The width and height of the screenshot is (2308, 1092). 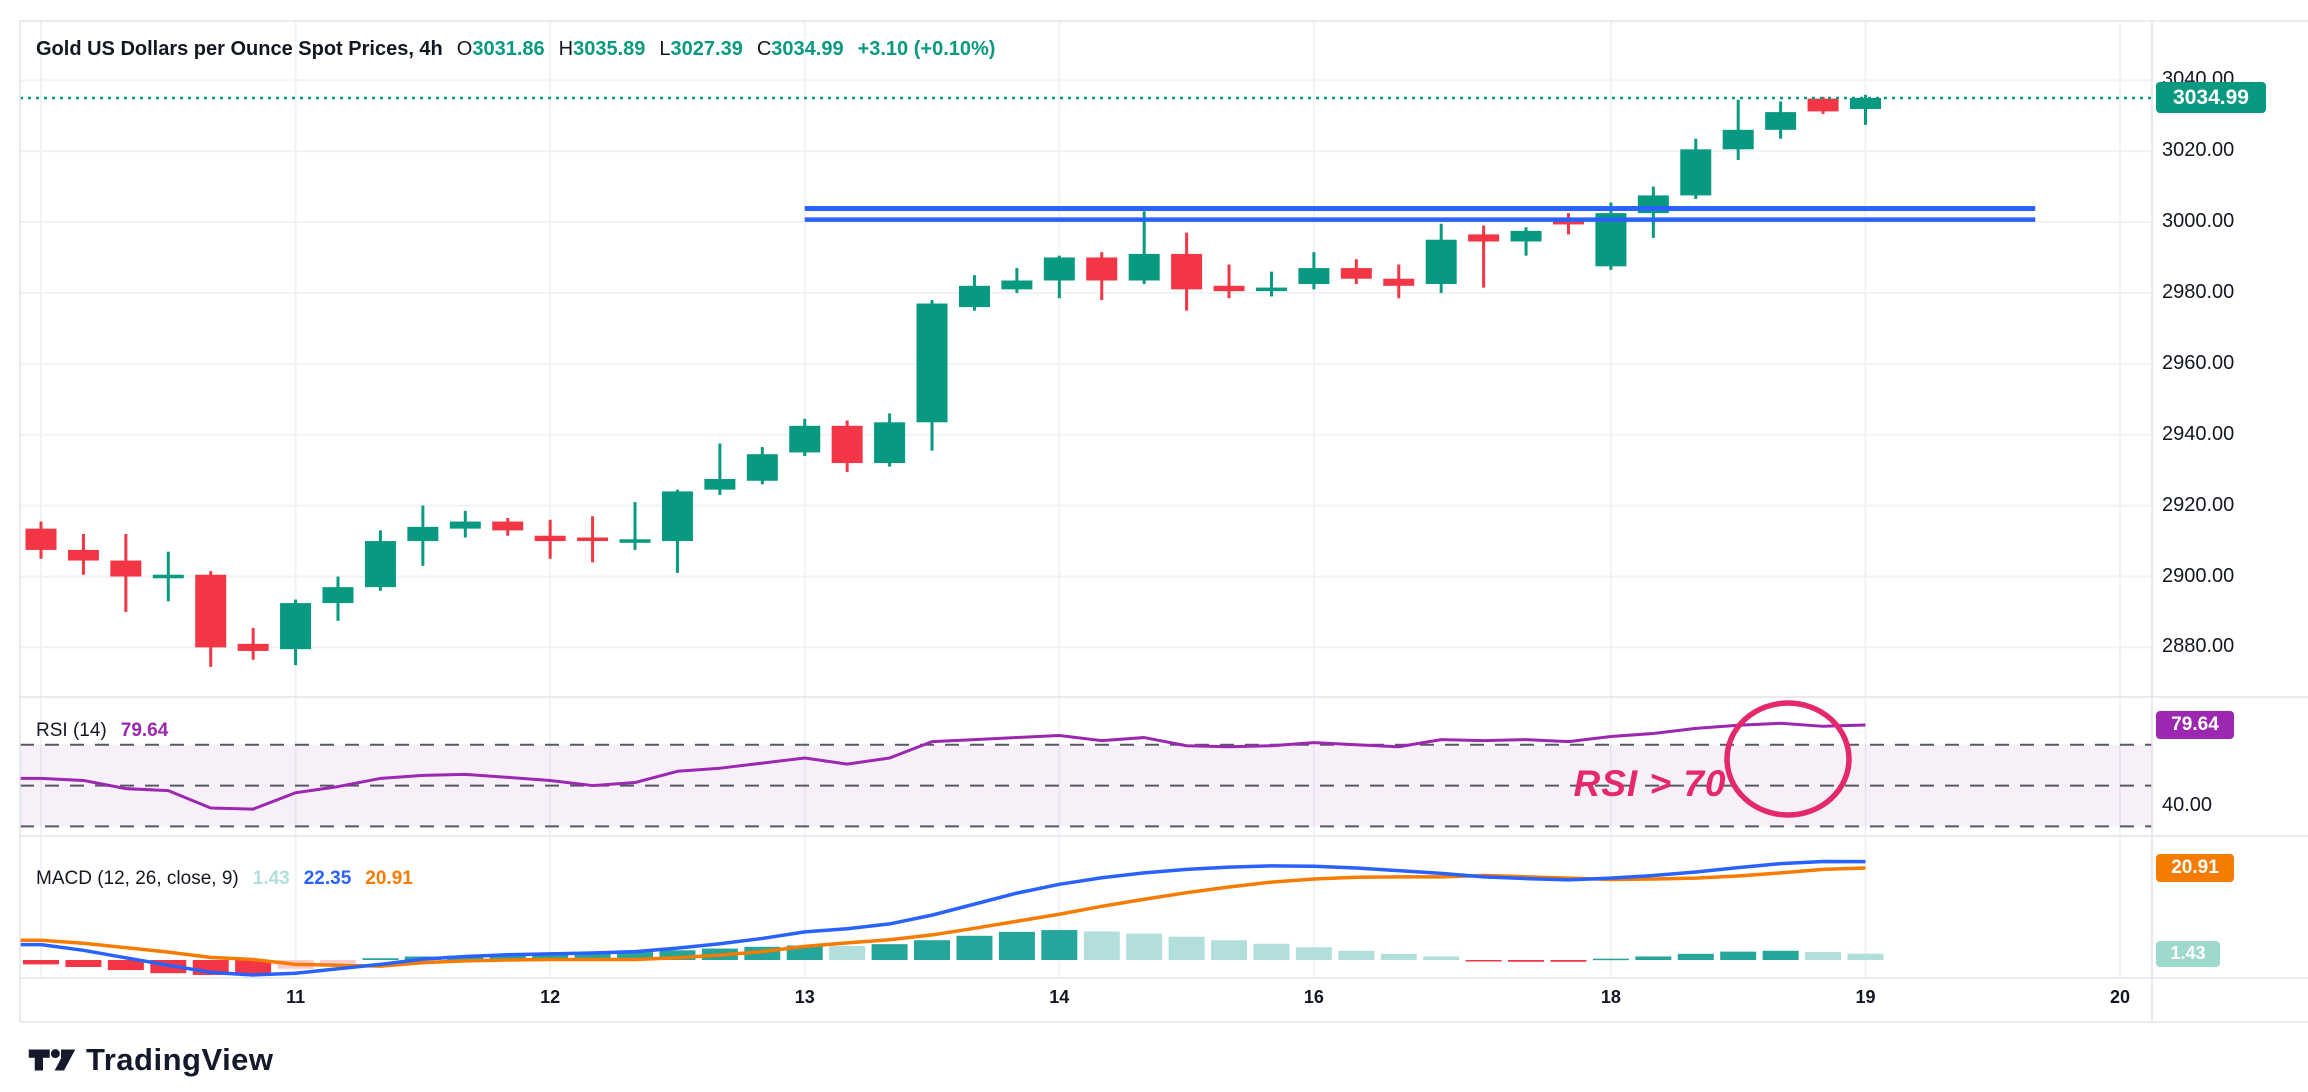 I want to click on rsi-annotation-circle, so click(x=1788, y=759).